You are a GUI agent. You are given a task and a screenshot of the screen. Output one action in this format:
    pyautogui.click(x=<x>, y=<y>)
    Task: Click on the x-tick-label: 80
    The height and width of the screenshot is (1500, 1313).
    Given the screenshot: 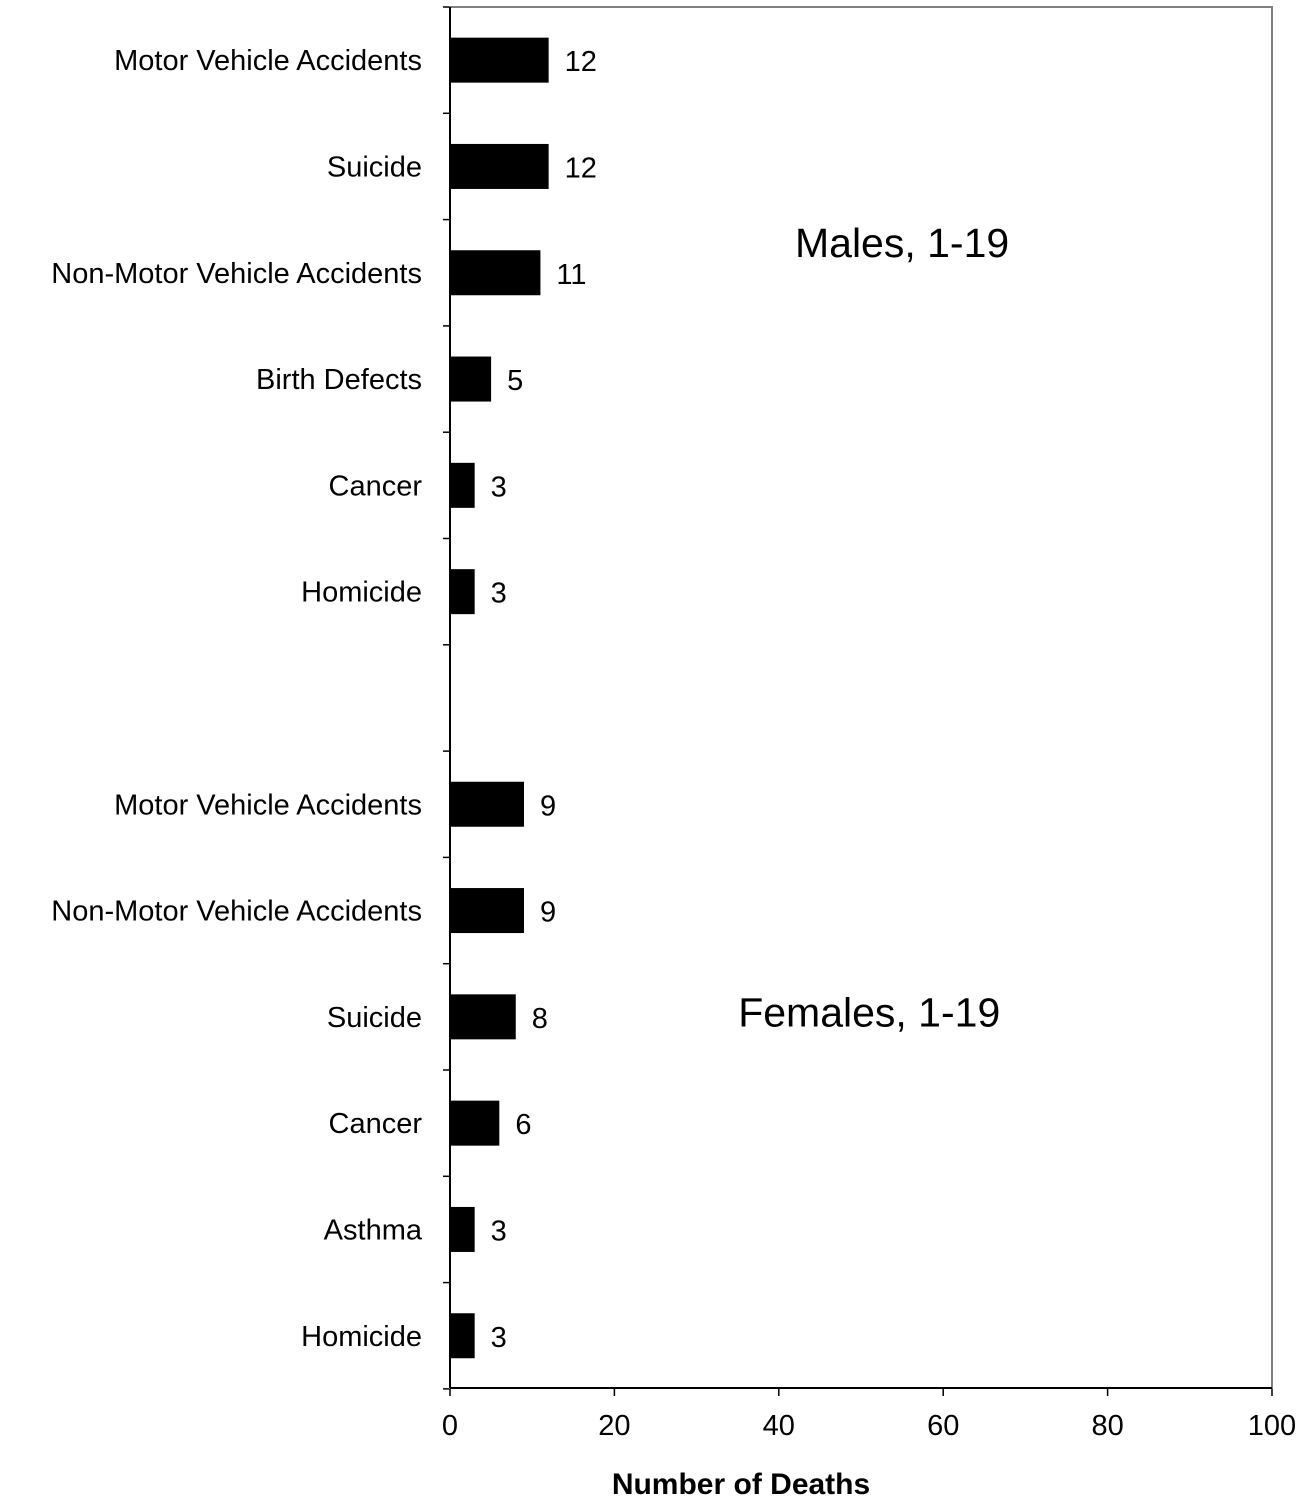 What is the action you would take?
    pyautogui.click(x=1107, y=1426)
    